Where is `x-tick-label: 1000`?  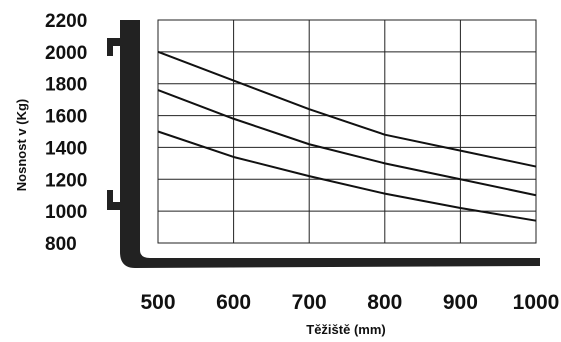 x-tick-label: 1000 is located at coordinates (536, 302).